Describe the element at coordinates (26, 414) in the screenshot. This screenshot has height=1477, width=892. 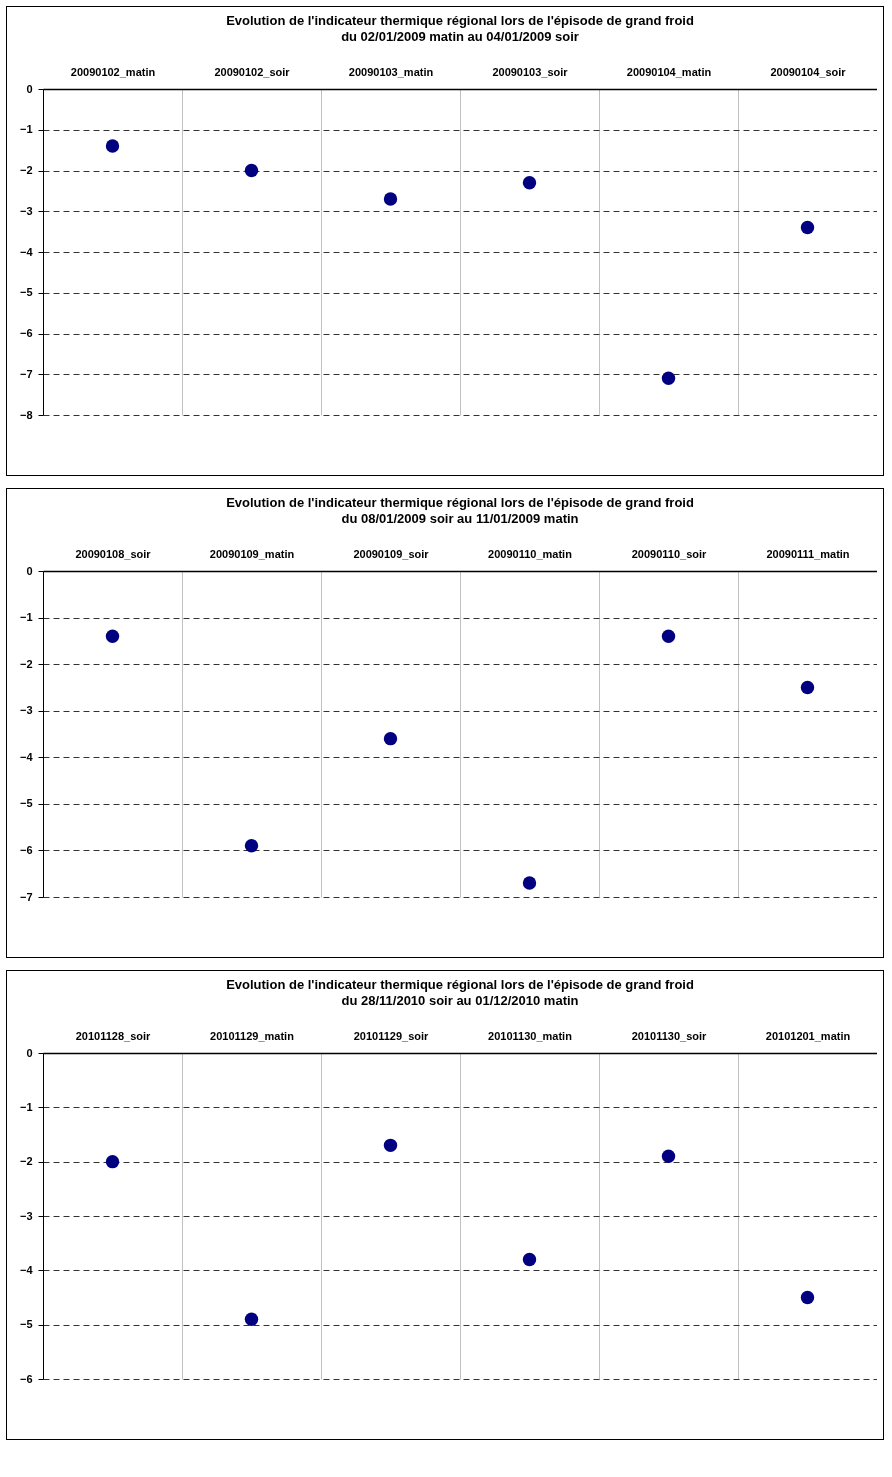
I see `y-tick-label: −8` at that location.